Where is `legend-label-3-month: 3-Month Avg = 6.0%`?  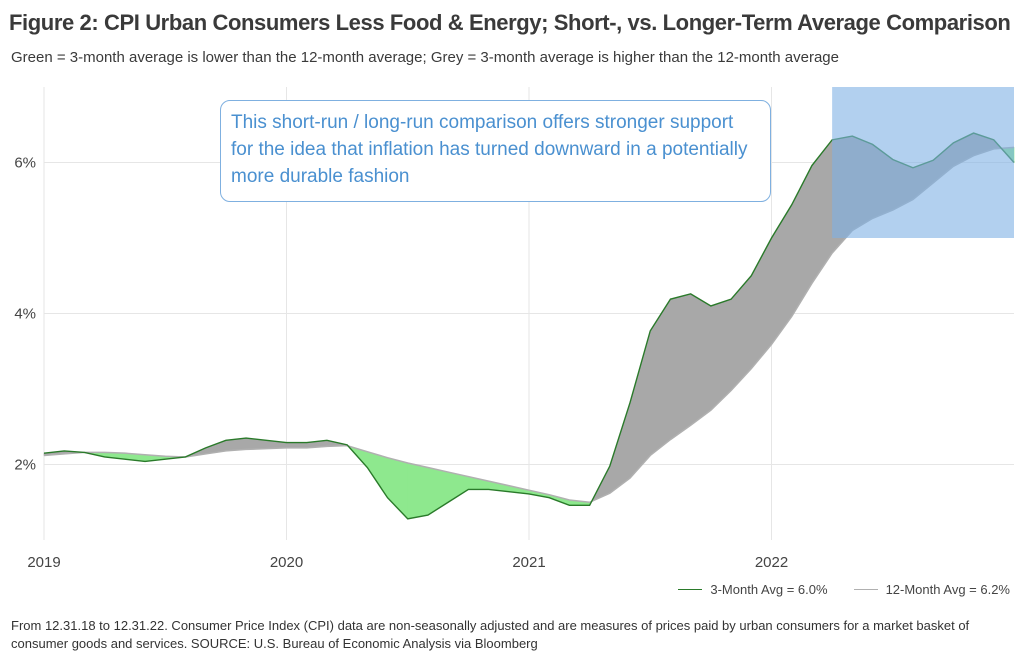 legend-label-3-month: 3-Month Avg = 6.0% is located at coordinates (769, 589).